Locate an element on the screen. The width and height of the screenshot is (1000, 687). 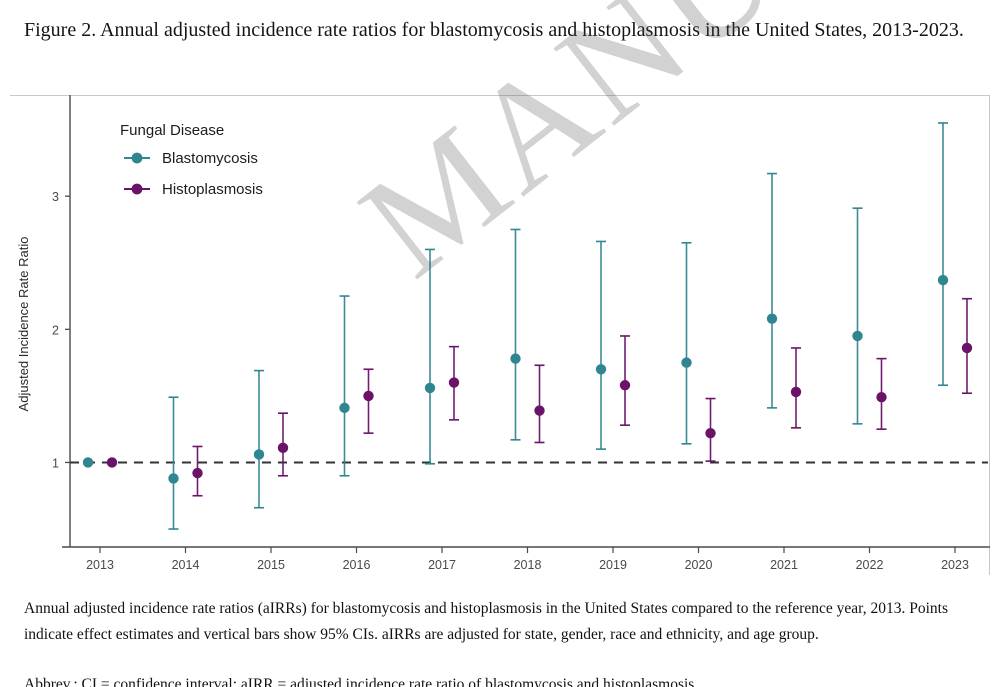
x-axis-tick-label: 2021 is located at coordinates (784, 565).